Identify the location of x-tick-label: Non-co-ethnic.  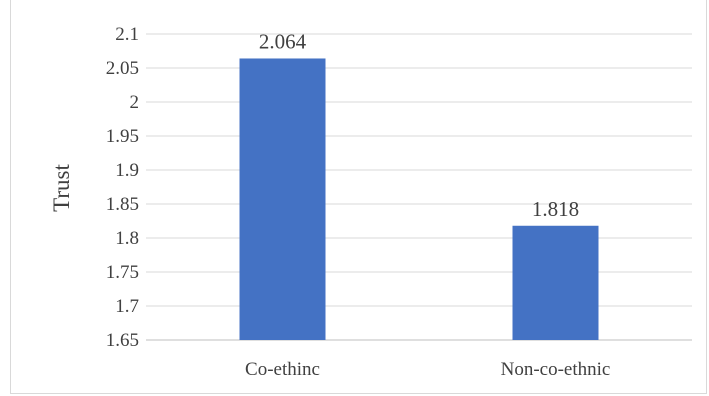
(556, 369).